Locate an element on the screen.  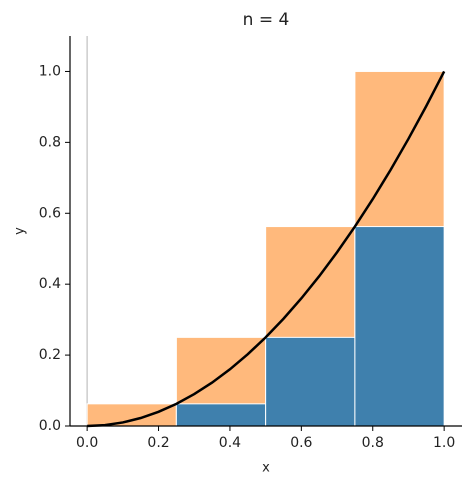
chart-title: n = 4 is located at coordinates (266, 20).